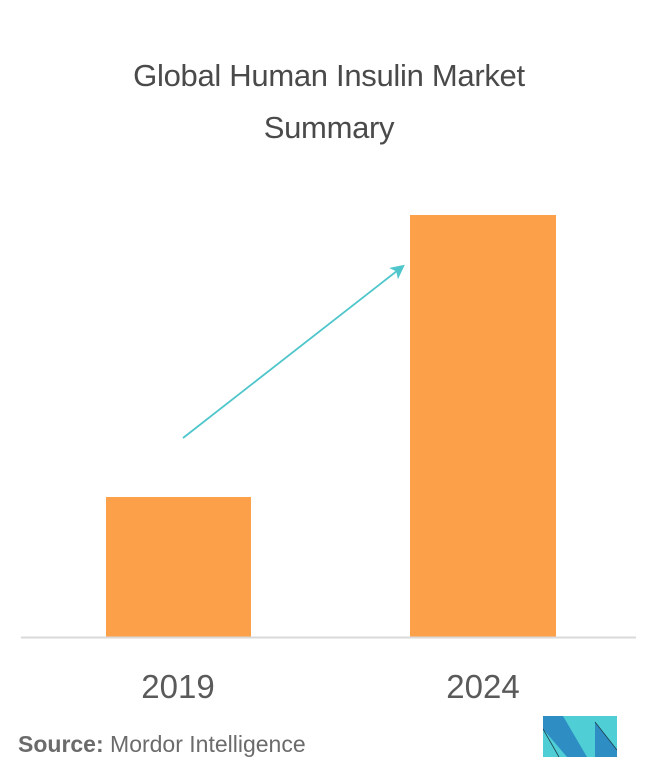  I want to click on bar-2024, so click(483, 426).